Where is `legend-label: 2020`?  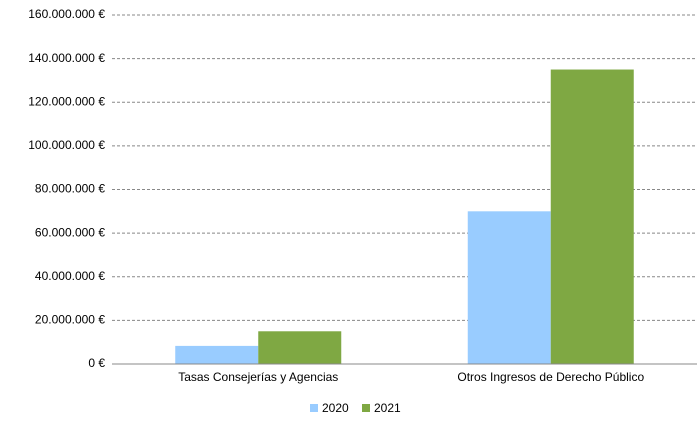
legend-label: 2020 is located at coordinates (335, 408).